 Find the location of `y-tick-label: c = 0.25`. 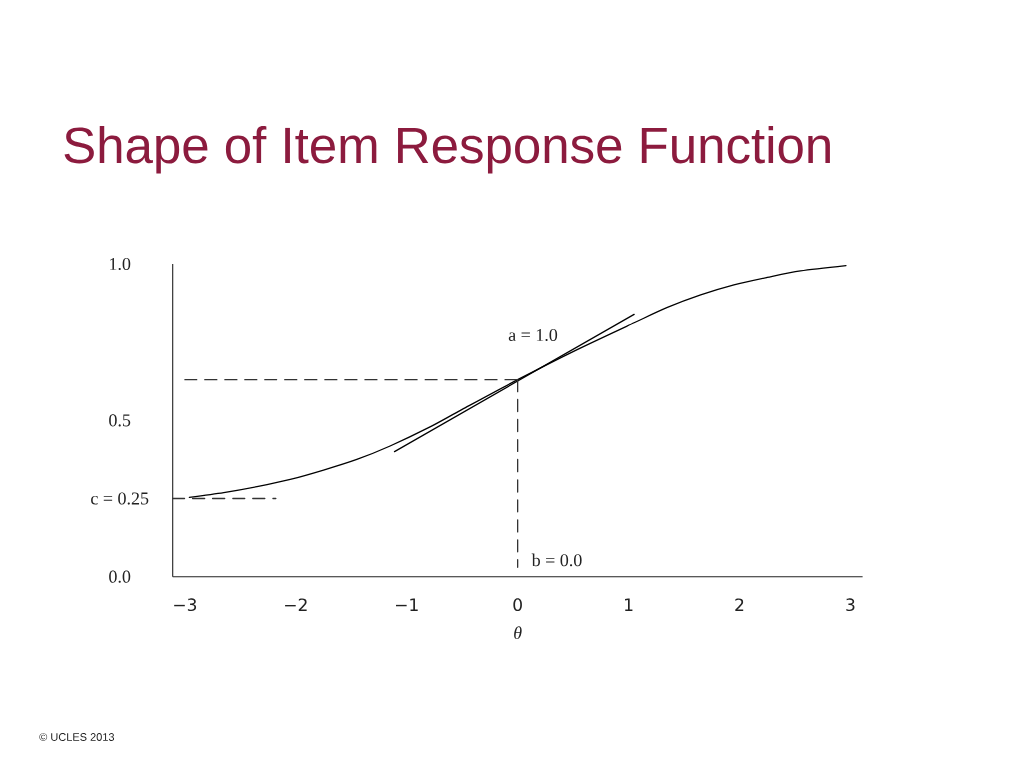

y-tick-label: c = 0.25 is located at coordinates (120, 498).